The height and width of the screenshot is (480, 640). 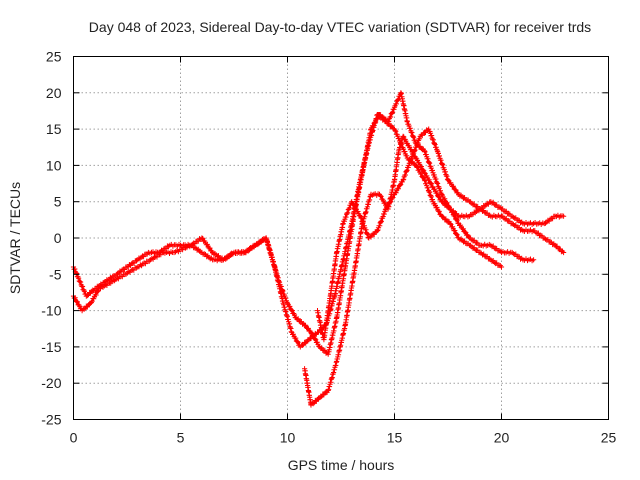 I want to click on y-tick-label: 10, so click(x=54, y=165).